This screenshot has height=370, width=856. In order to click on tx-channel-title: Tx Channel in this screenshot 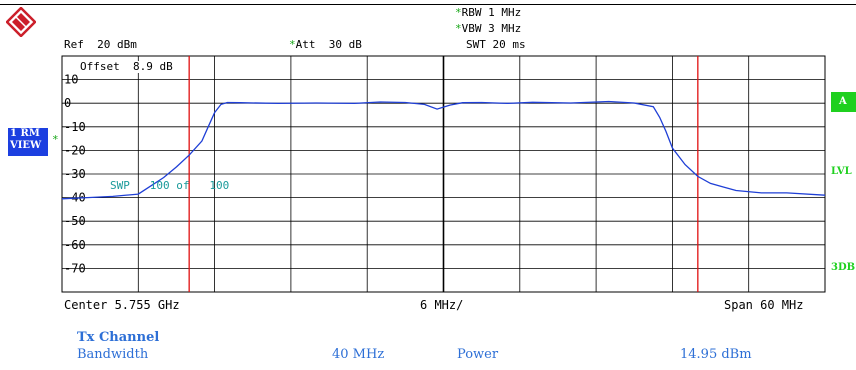, I will do `click(118, 337)`.